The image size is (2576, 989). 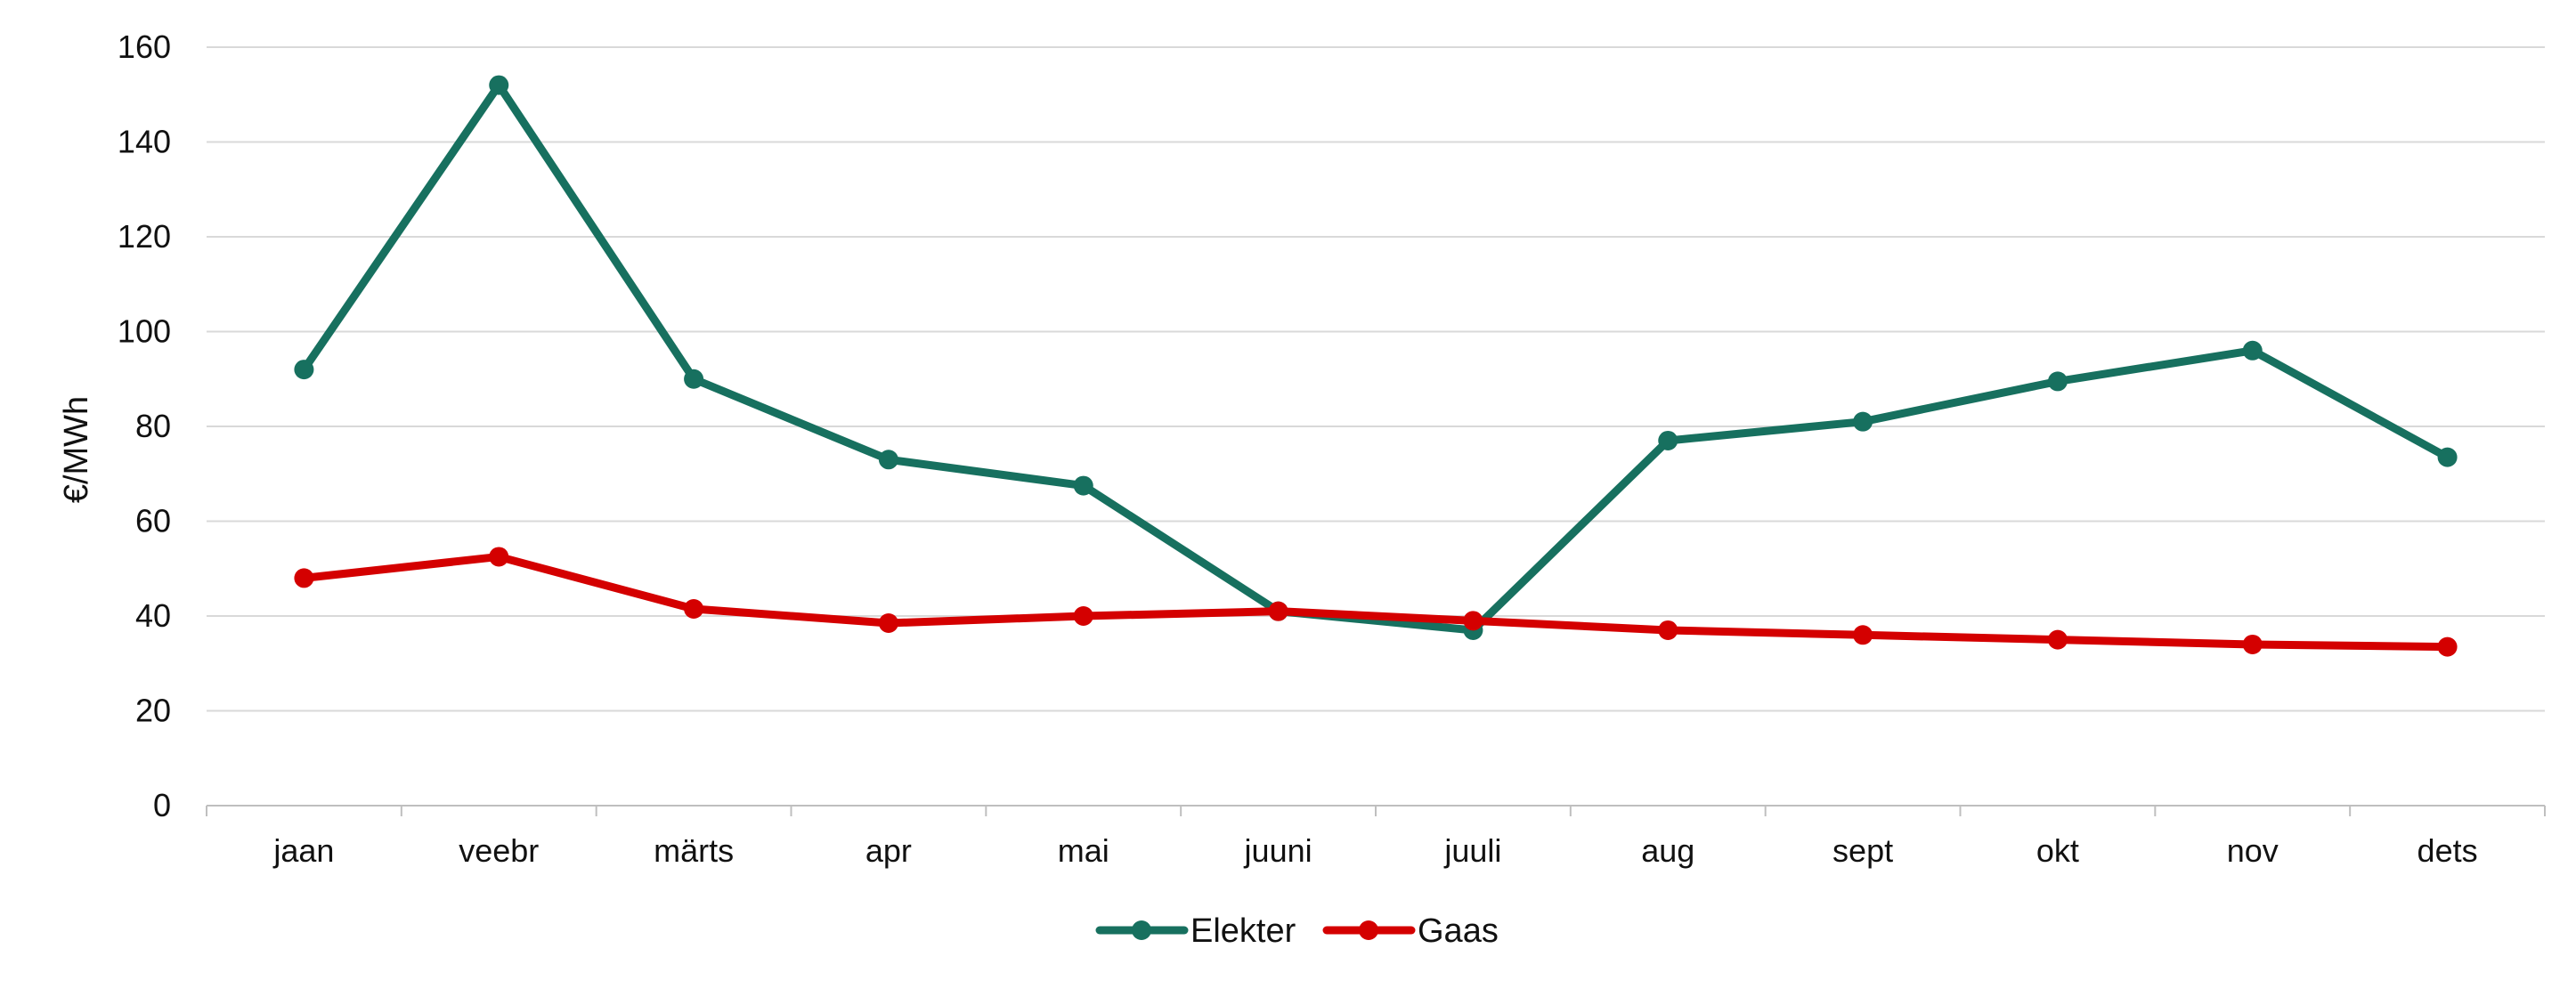 I want to click on x-tick-label: dets, so click(x=2448, y=850).